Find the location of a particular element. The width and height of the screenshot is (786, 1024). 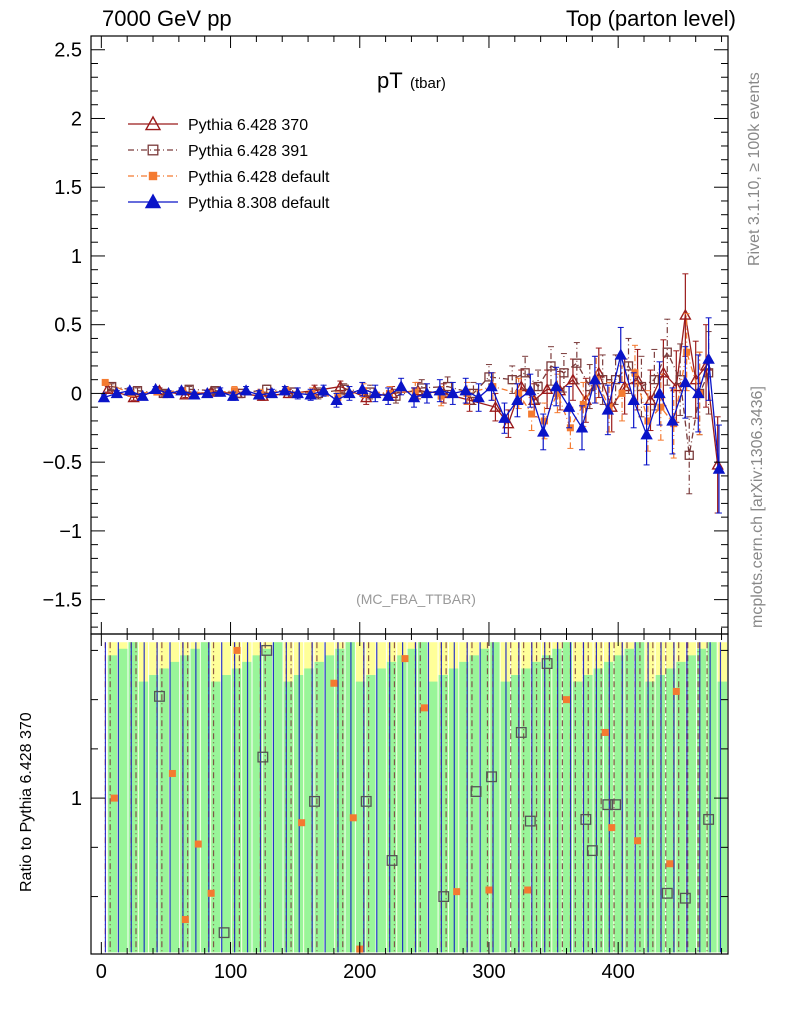

rivet-version-label: Rivet 3.1.10, ≥ 100k events is located at coordinates (754, 169).